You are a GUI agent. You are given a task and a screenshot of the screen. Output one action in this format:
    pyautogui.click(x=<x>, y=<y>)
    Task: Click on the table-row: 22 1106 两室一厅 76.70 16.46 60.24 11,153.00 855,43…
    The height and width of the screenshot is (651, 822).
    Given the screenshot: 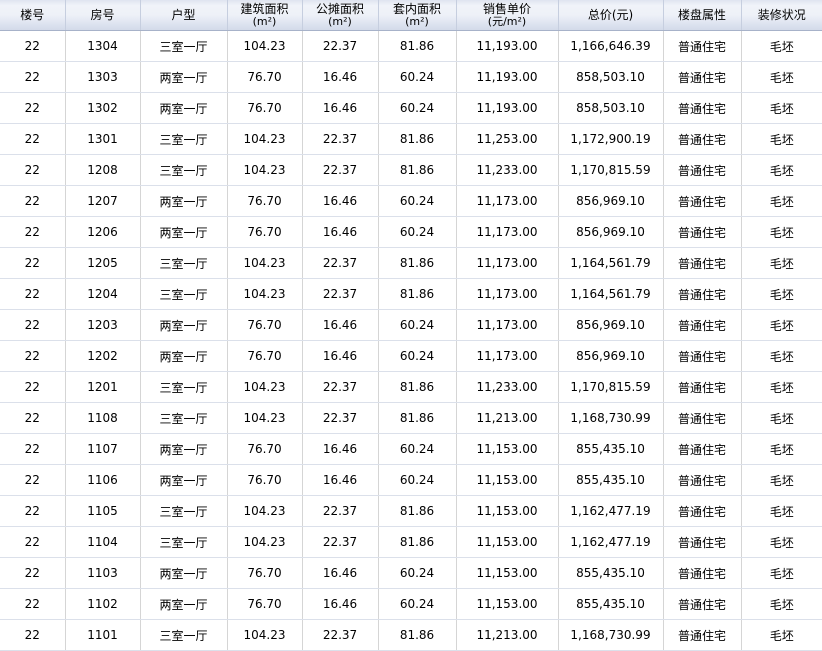 What is the action you would take?
    pyautogui.click(x=411, y=480)
    